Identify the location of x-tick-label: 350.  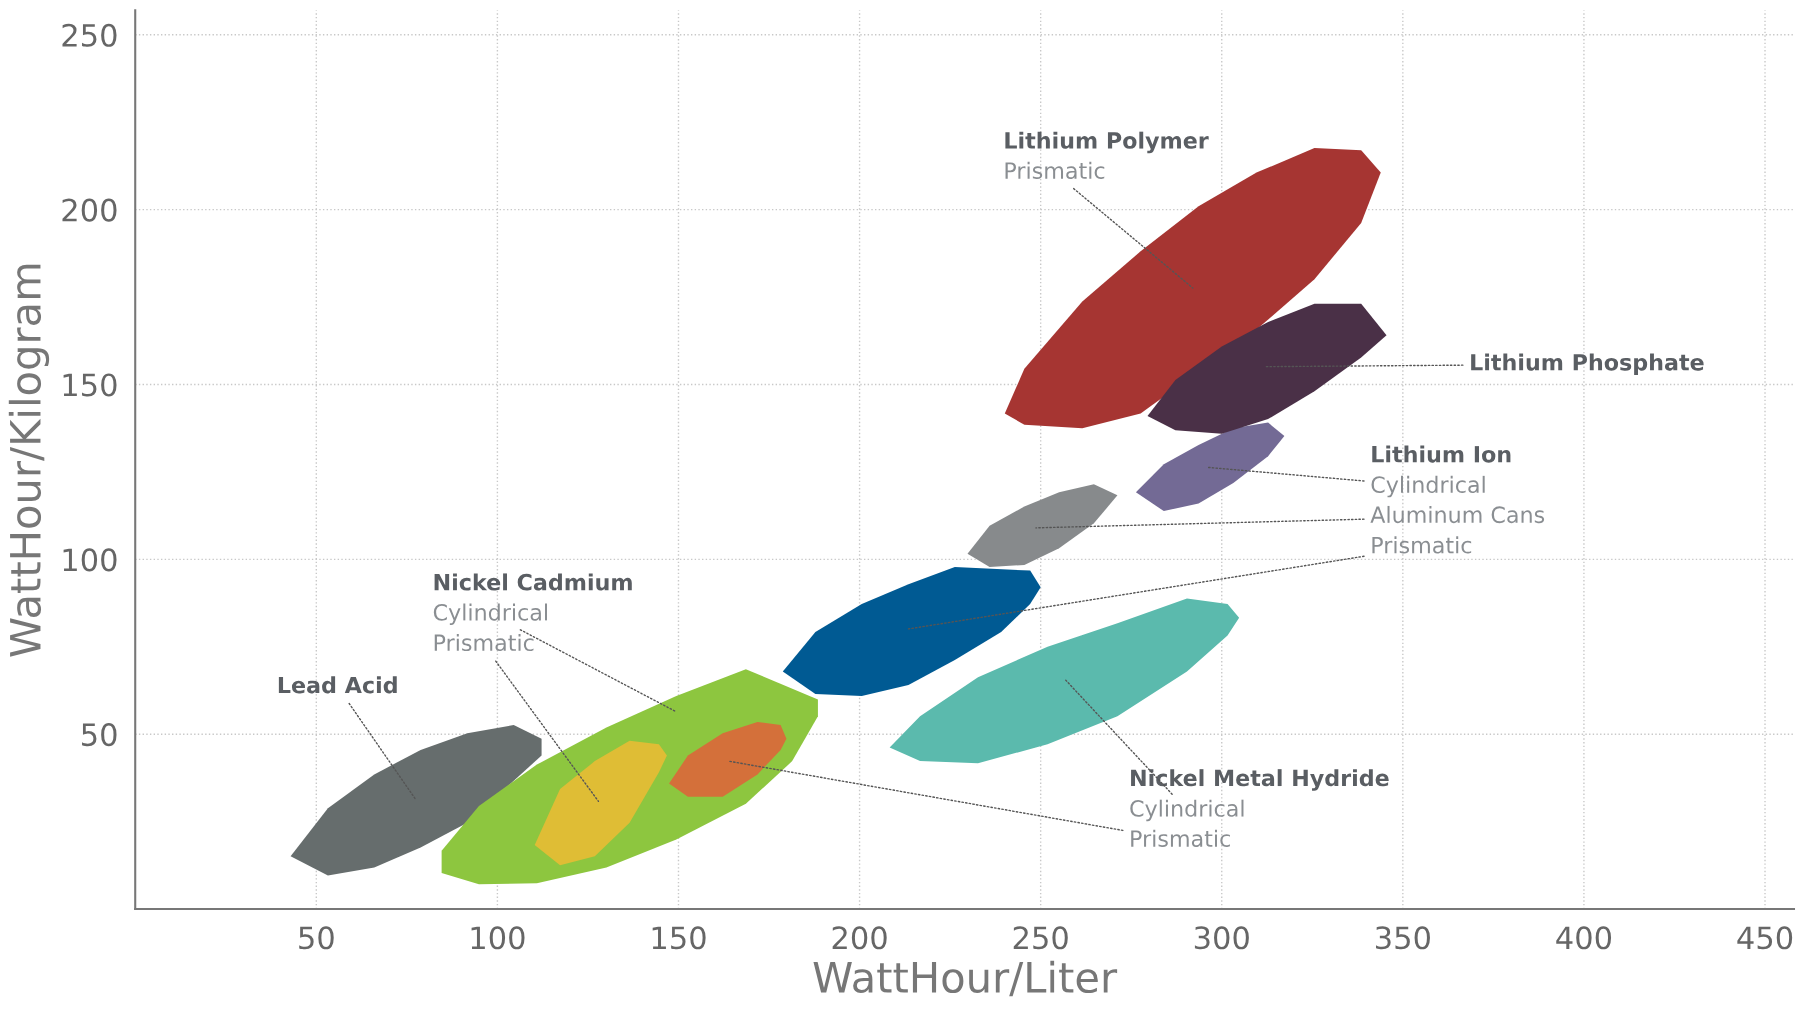
(1403, 938).